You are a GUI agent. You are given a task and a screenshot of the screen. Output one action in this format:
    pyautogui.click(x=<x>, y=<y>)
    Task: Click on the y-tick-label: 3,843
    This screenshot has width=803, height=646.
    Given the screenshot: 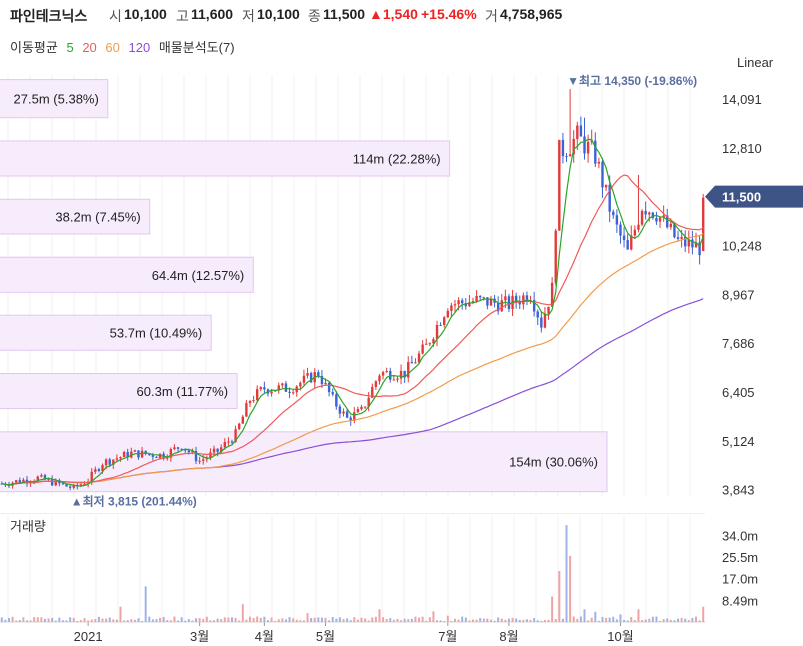 What is the action you would take?
    pyautogui.click(x=738, y=490)
    